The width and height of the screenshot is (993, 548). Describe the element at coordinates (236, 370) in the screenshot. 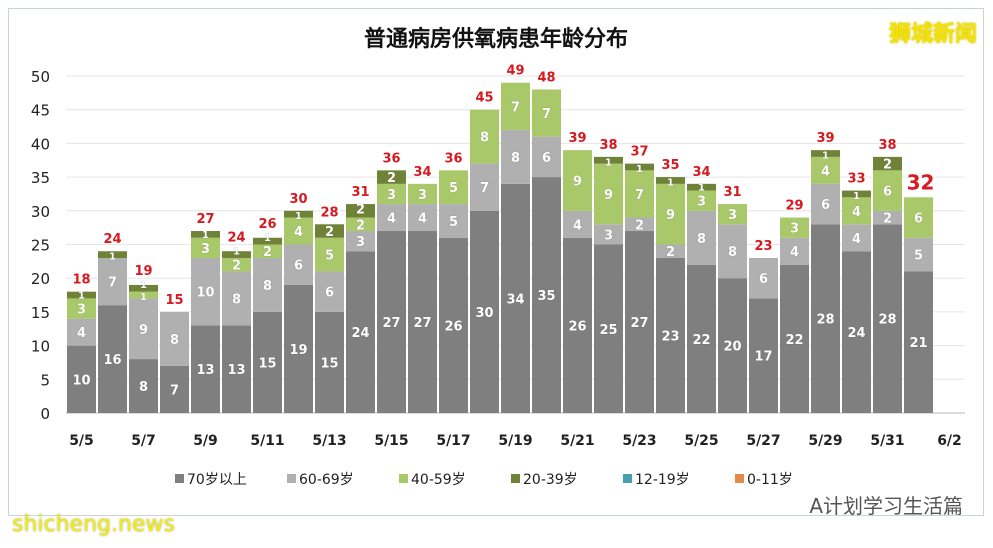

I see `data-label: 13` at that location.